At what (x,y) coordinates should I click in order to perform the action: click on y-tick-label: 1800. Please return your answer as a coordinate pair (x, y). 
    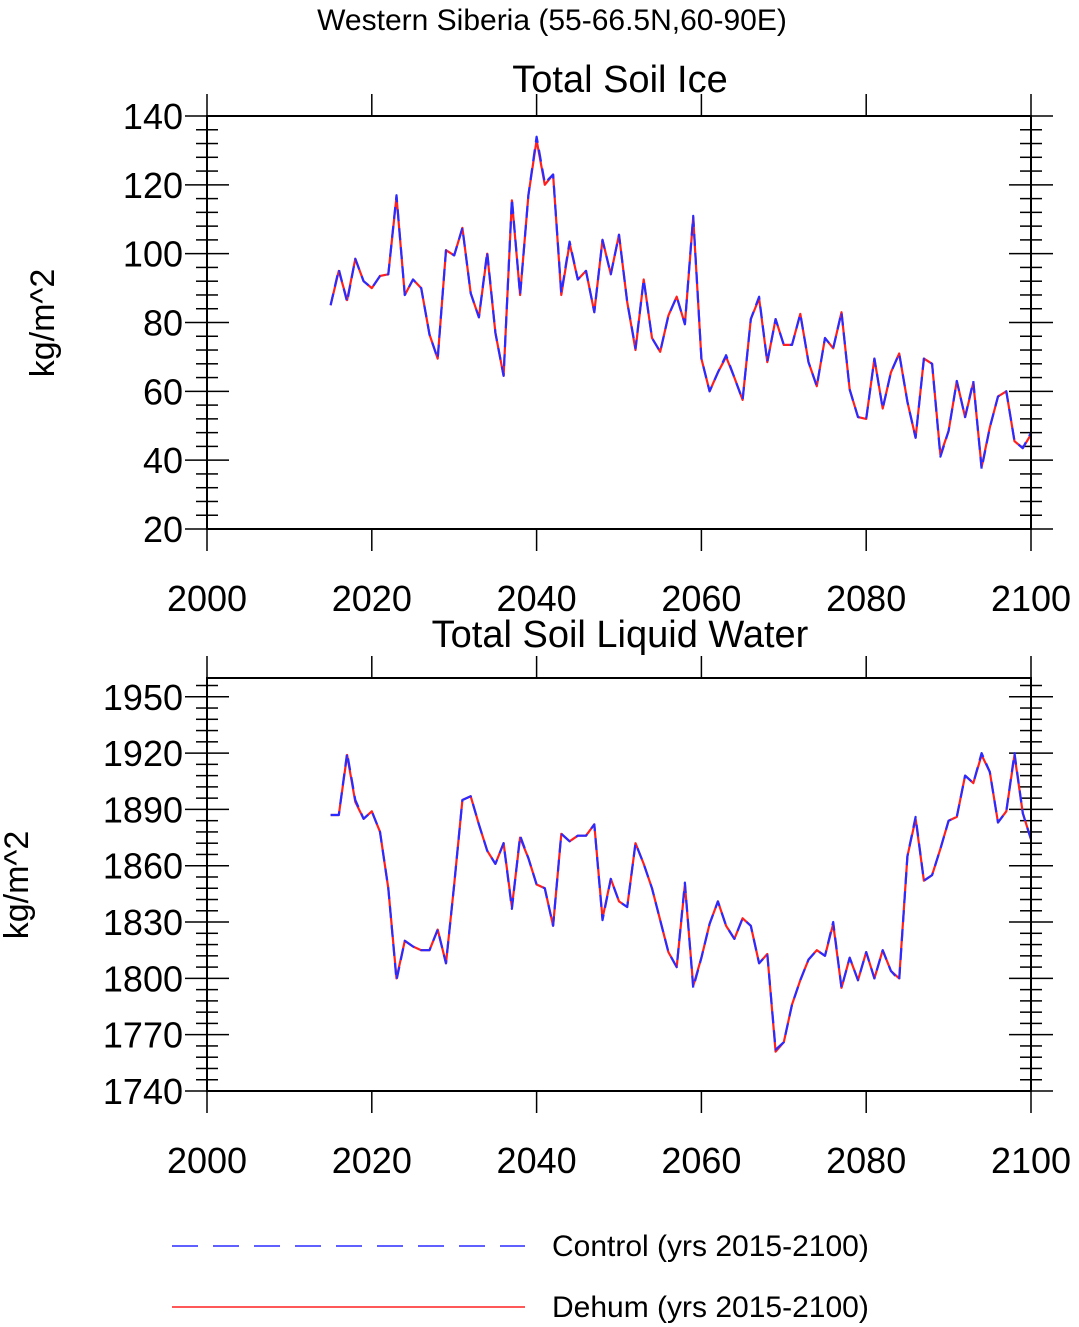
    Looking at the image, I should click on (143, 978).